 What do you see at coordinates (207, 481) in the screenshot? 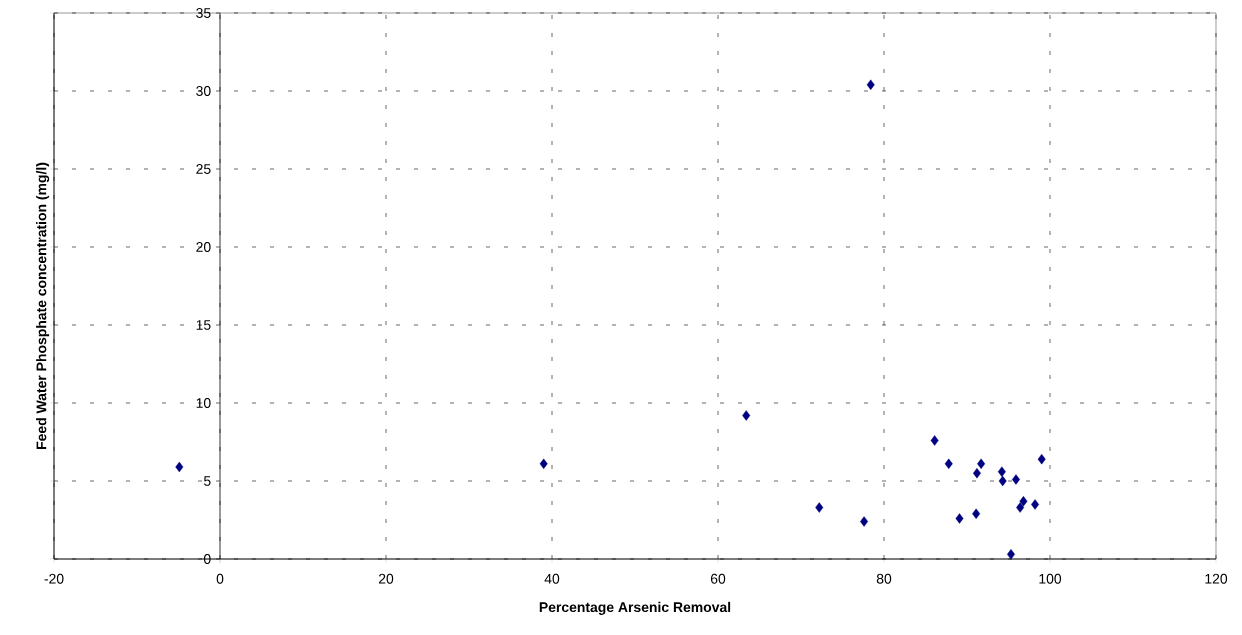
I see `y-tick-label: 5` at bounding box center [207, 481].